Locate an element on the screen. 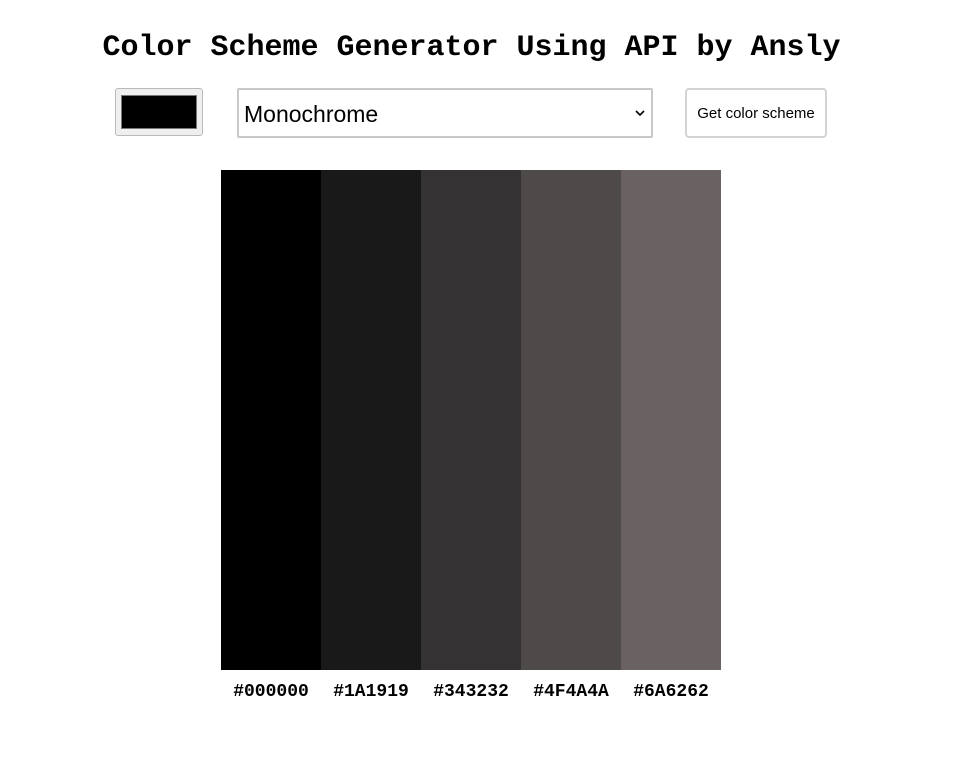 The image size is (965, 773). seed-color-picker is located at coordinates (159, 112).